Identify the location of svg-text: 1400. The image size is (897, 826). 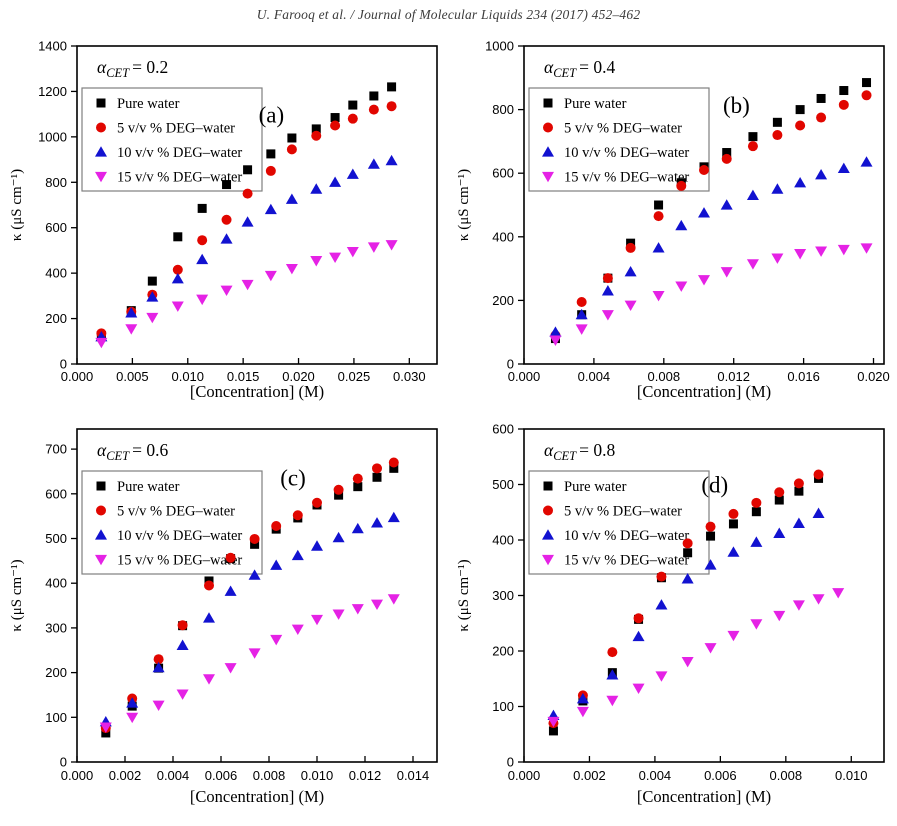
(52, 46).